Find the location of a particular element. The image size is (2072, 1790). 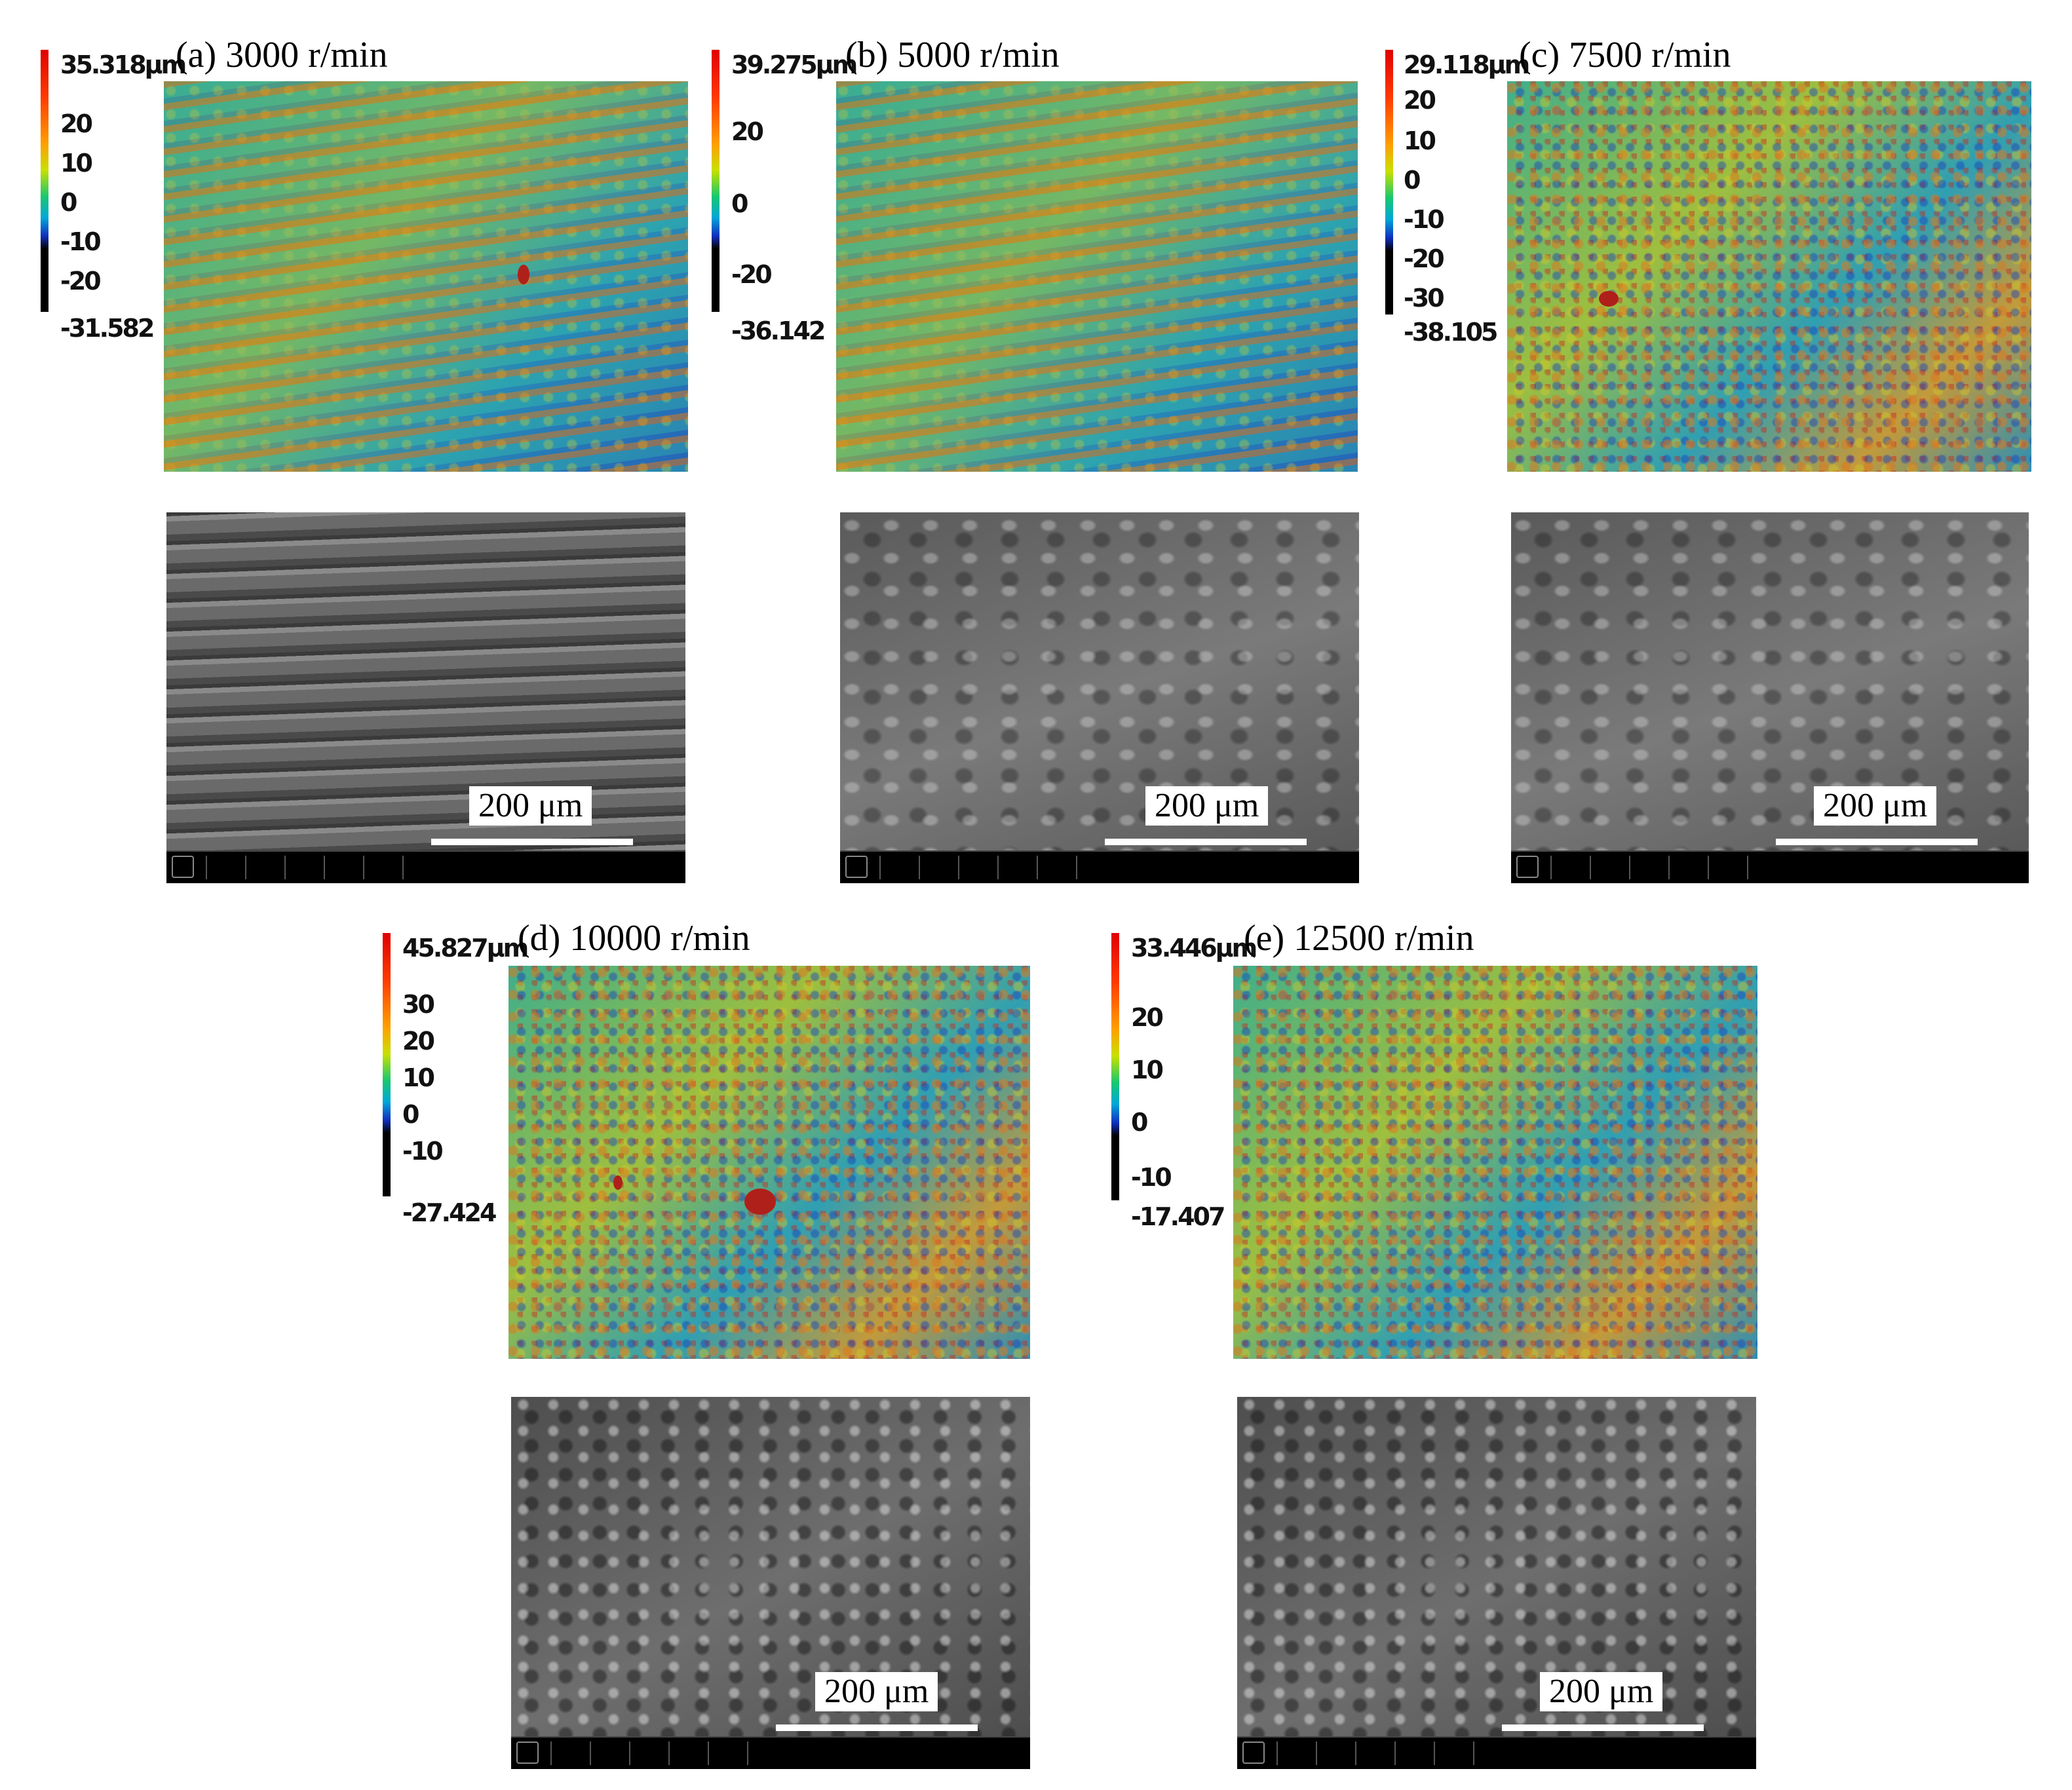

colorbar-c-tick-2: 0 is located at coordinates (1412, 180).